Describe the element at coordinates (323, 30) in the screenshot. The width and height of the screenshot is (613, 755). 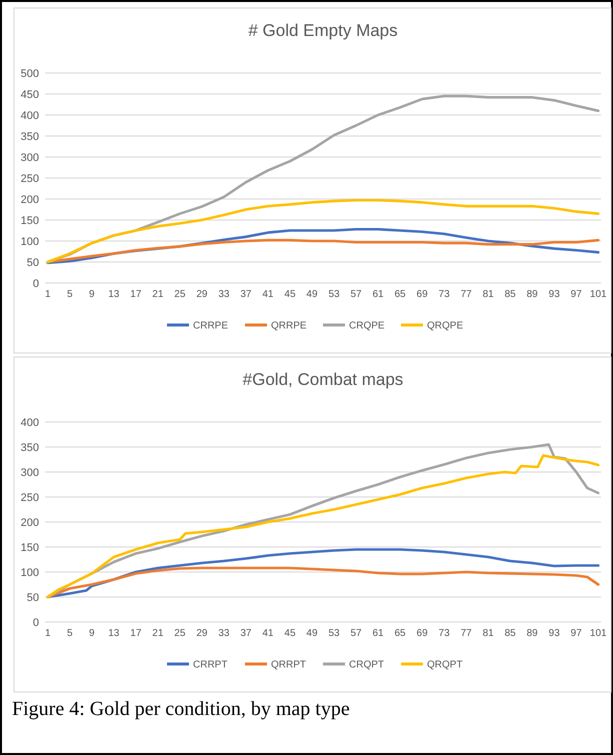
I see `chart-title: # Gold Empty Maps` at that location.